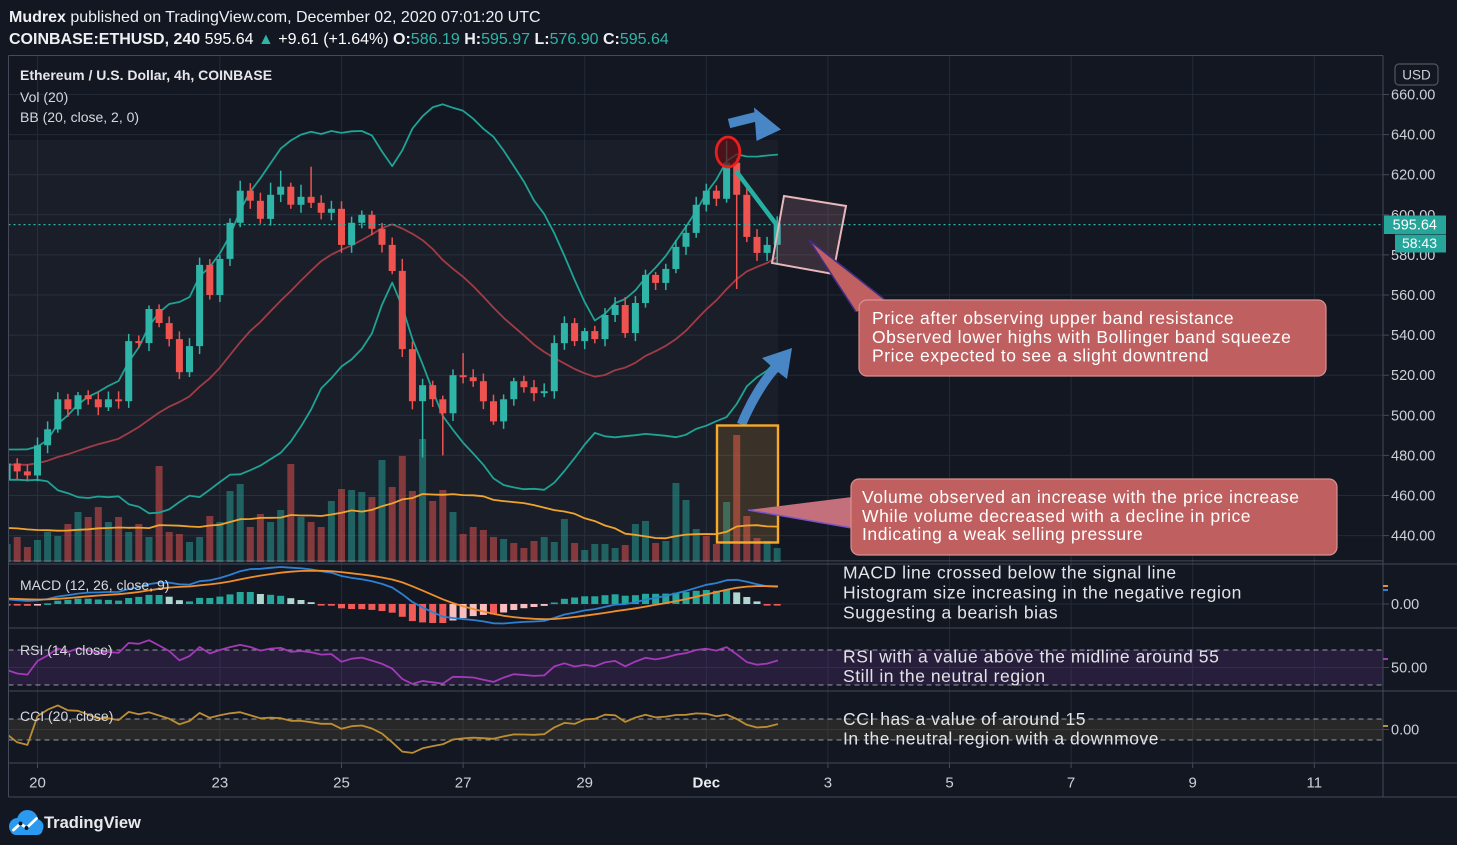  What do you see at coordinates (1413, 96) in the screenshot?
I see `svg-text: 660.00` at bounding box center [1413, 96].